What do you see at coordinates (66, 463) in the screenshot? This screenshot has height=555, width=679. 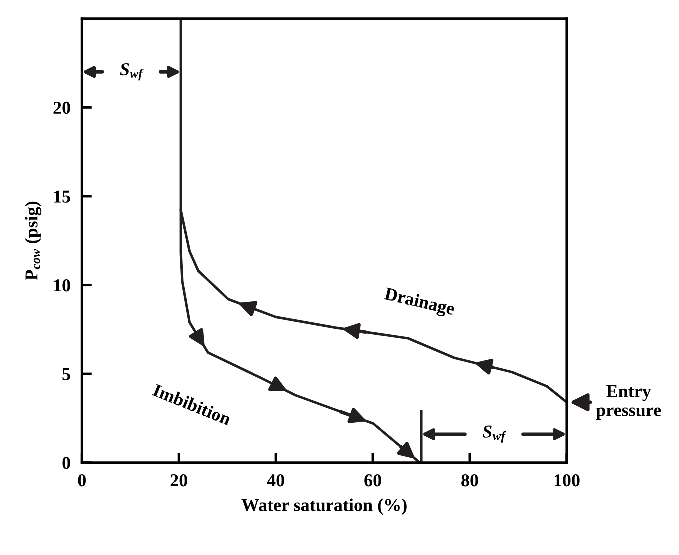 I see `y-tick-label: 0` at bounding box center [66, 463].